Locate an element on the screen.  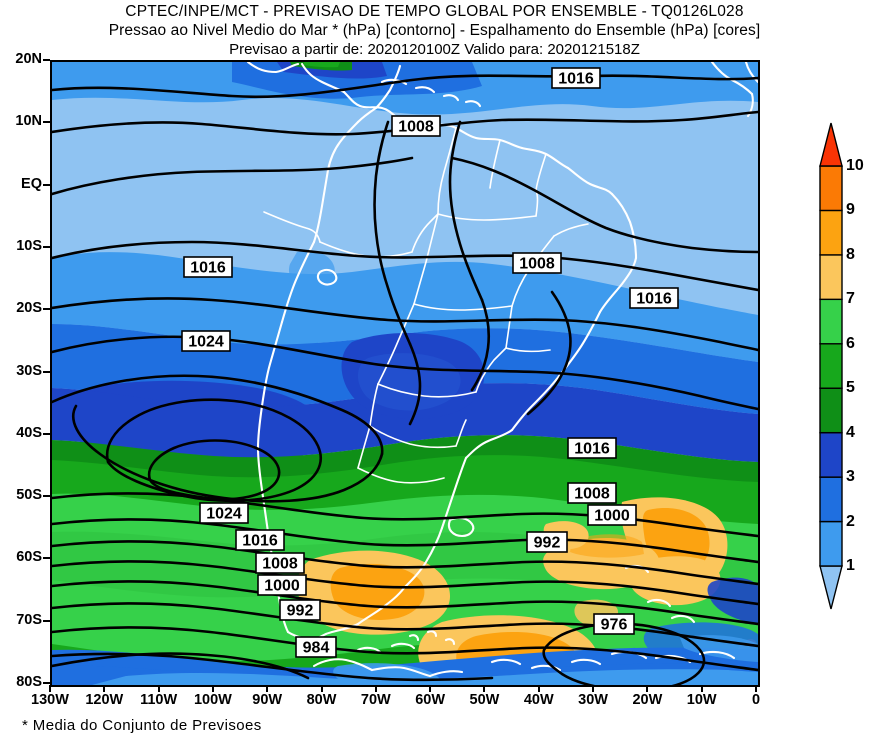
x-tick-label: 130W is located at coordinates (50, 700).